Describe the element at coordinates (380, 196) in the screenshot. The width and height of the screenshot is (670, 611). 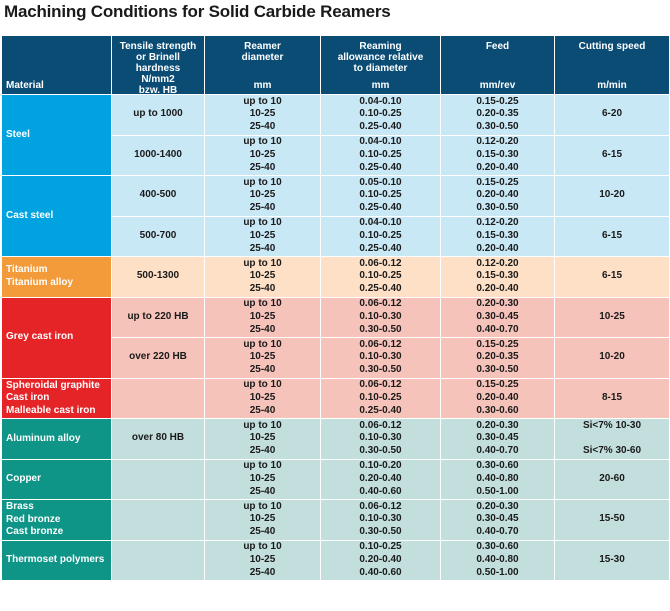
I see `allowance-cell: 0.05-0.10 0.10-0.25 0.25-0.40` at that location.